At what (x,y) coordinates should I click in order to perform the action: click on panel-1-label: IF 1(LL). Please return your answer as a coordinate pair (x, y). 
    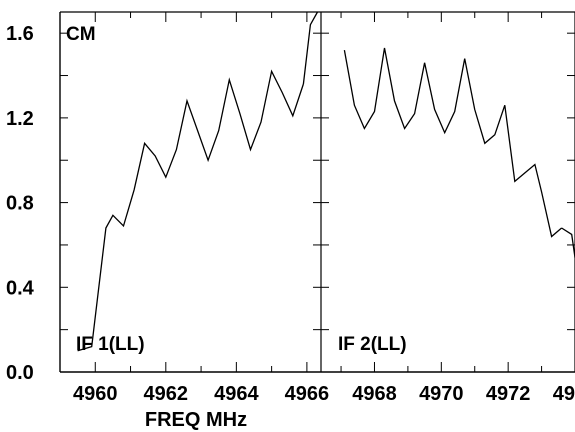
    Looking at the image, I should click on (110, 344).